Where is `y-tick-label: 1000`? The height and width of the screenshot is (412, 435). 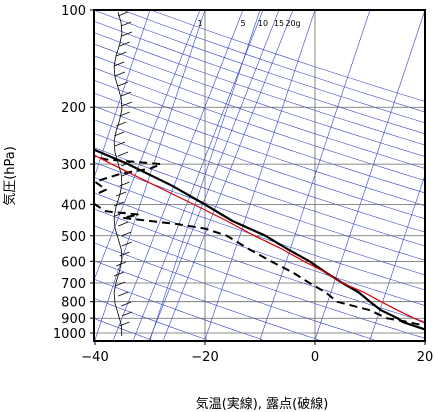 y-tick-label: 1000 is located at coordinates (69, 334).